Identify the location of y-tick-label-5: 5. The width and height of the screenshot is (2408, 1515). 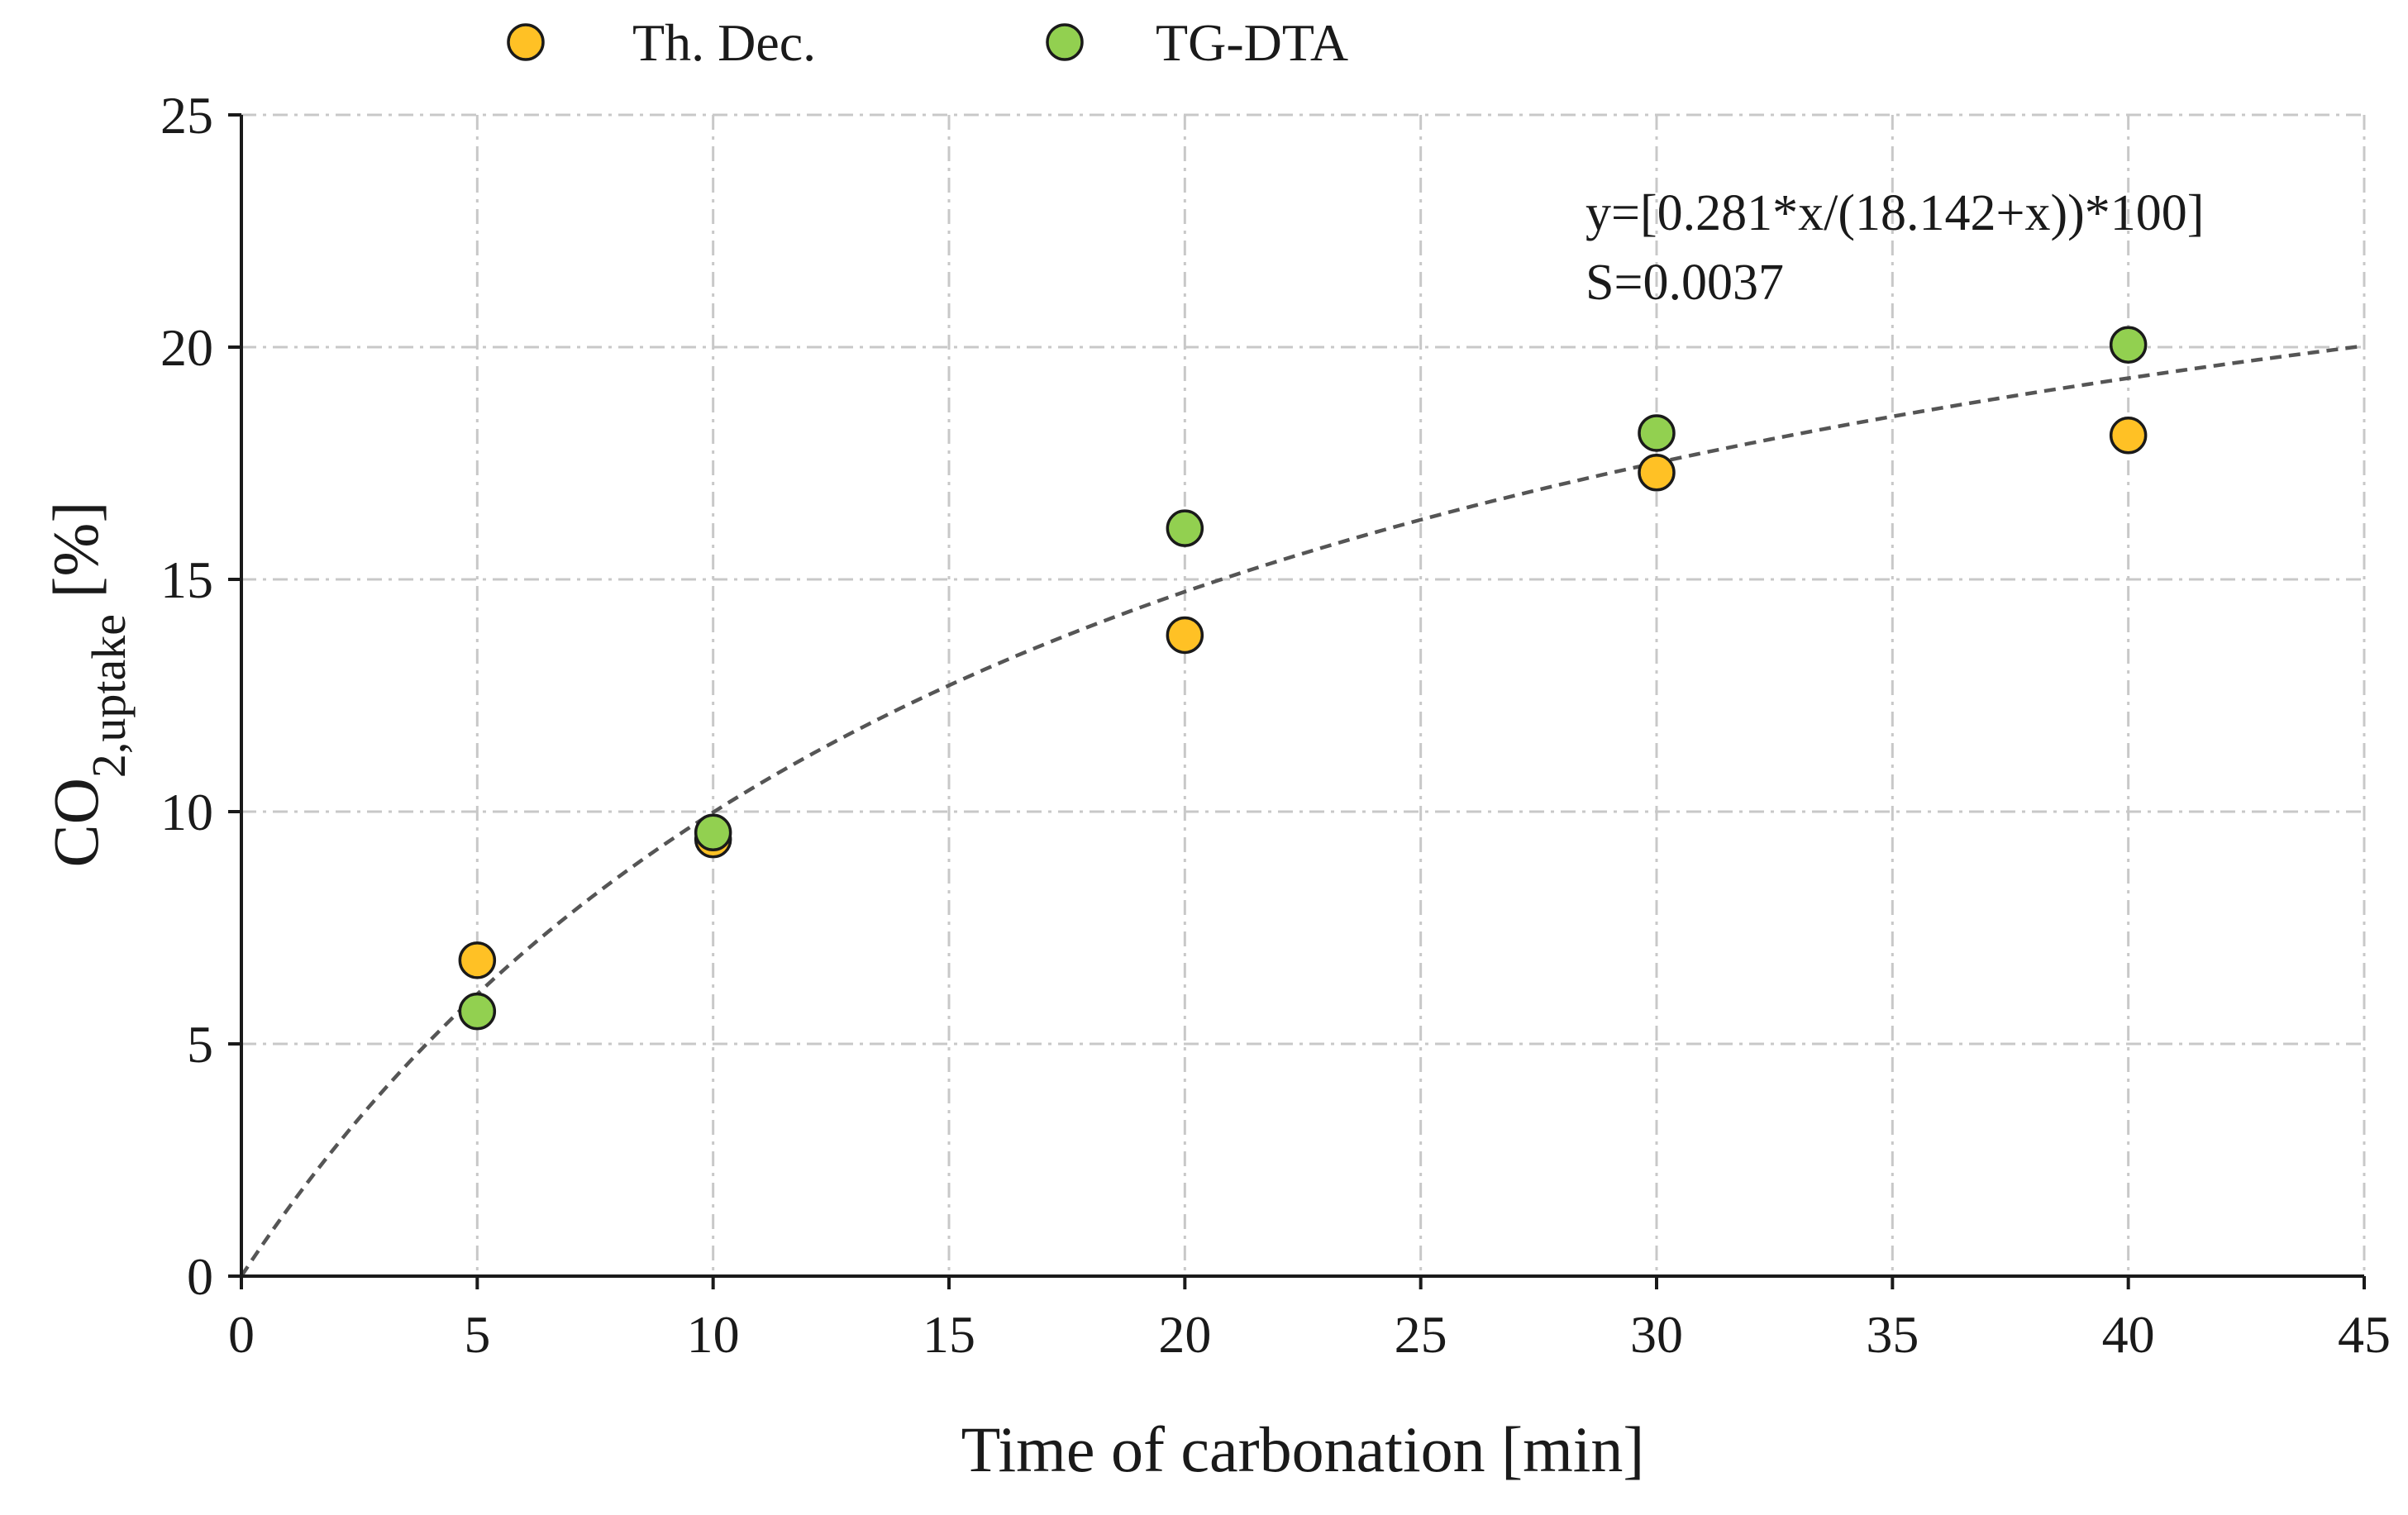
(200, 1044).